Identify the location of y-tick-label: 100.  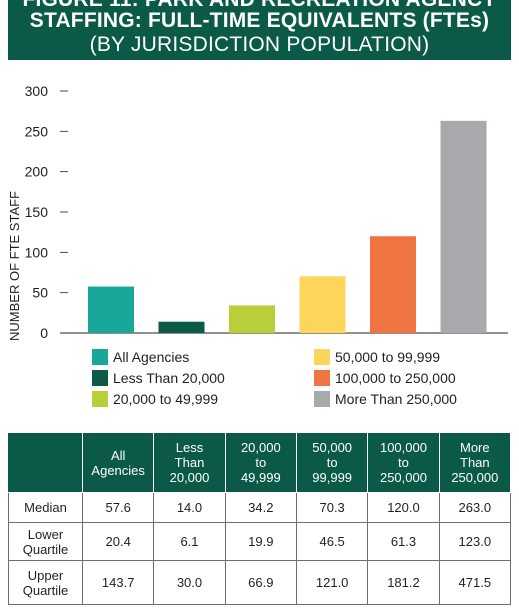
(37, 252).